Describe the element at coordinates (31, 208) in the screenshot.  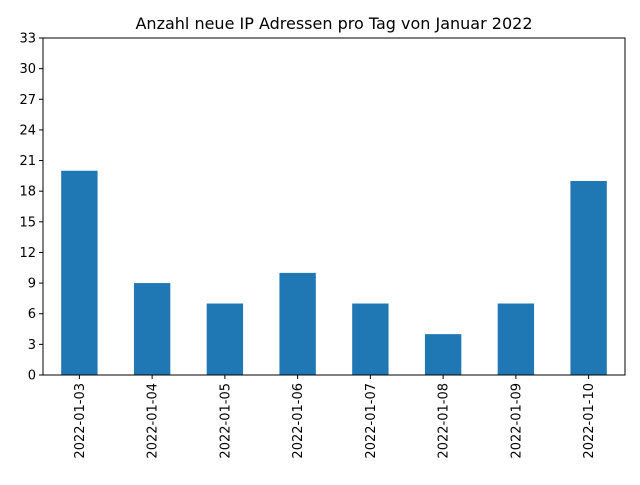
I see `y-axis: 0 3 6 9 12 15 18 21 24 27 30 33` at that location.